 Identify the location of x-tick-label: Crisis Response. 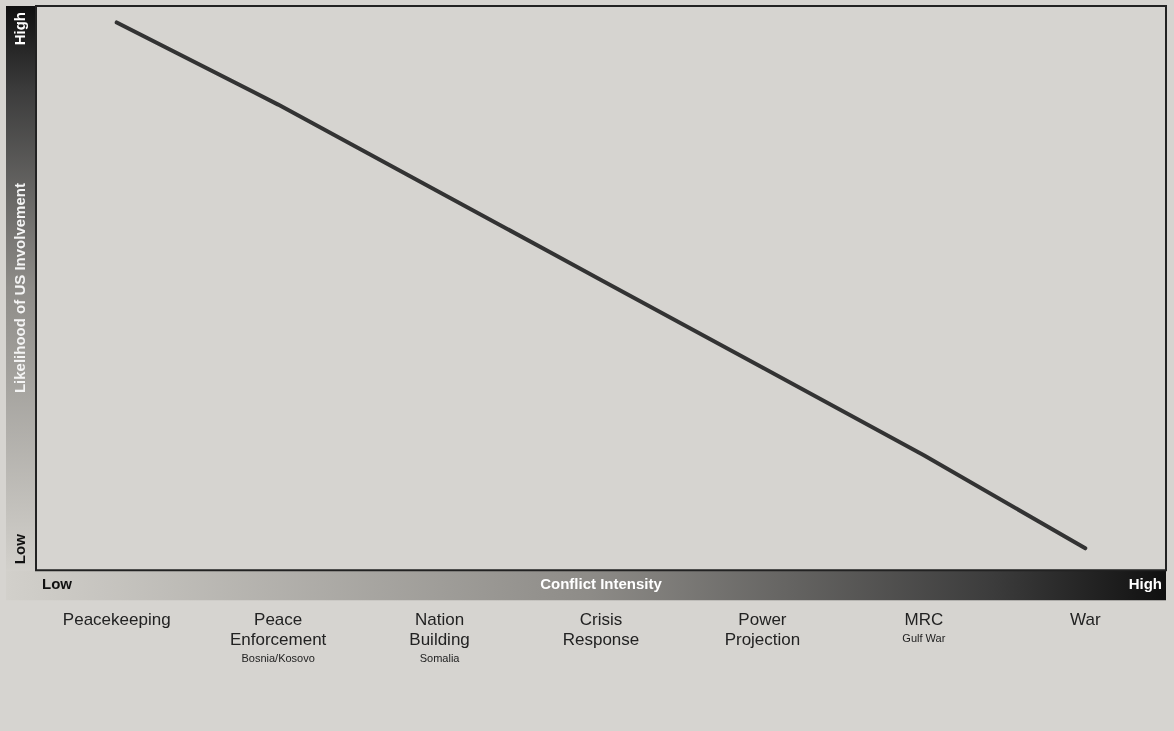
(601, 630).